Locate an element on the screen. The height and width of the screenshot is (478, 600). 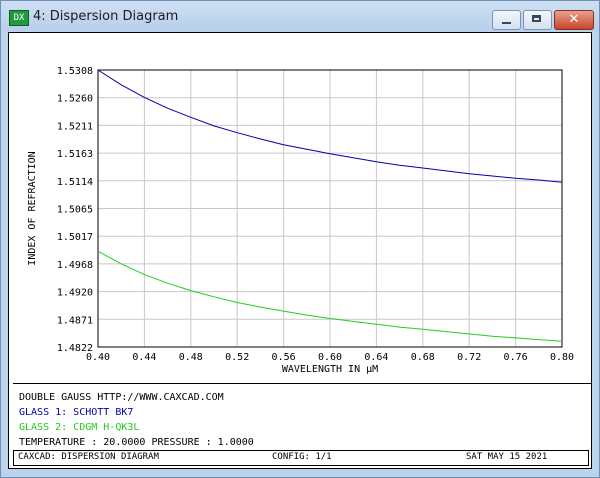
maximize-button is located at coordinates (537, 20).